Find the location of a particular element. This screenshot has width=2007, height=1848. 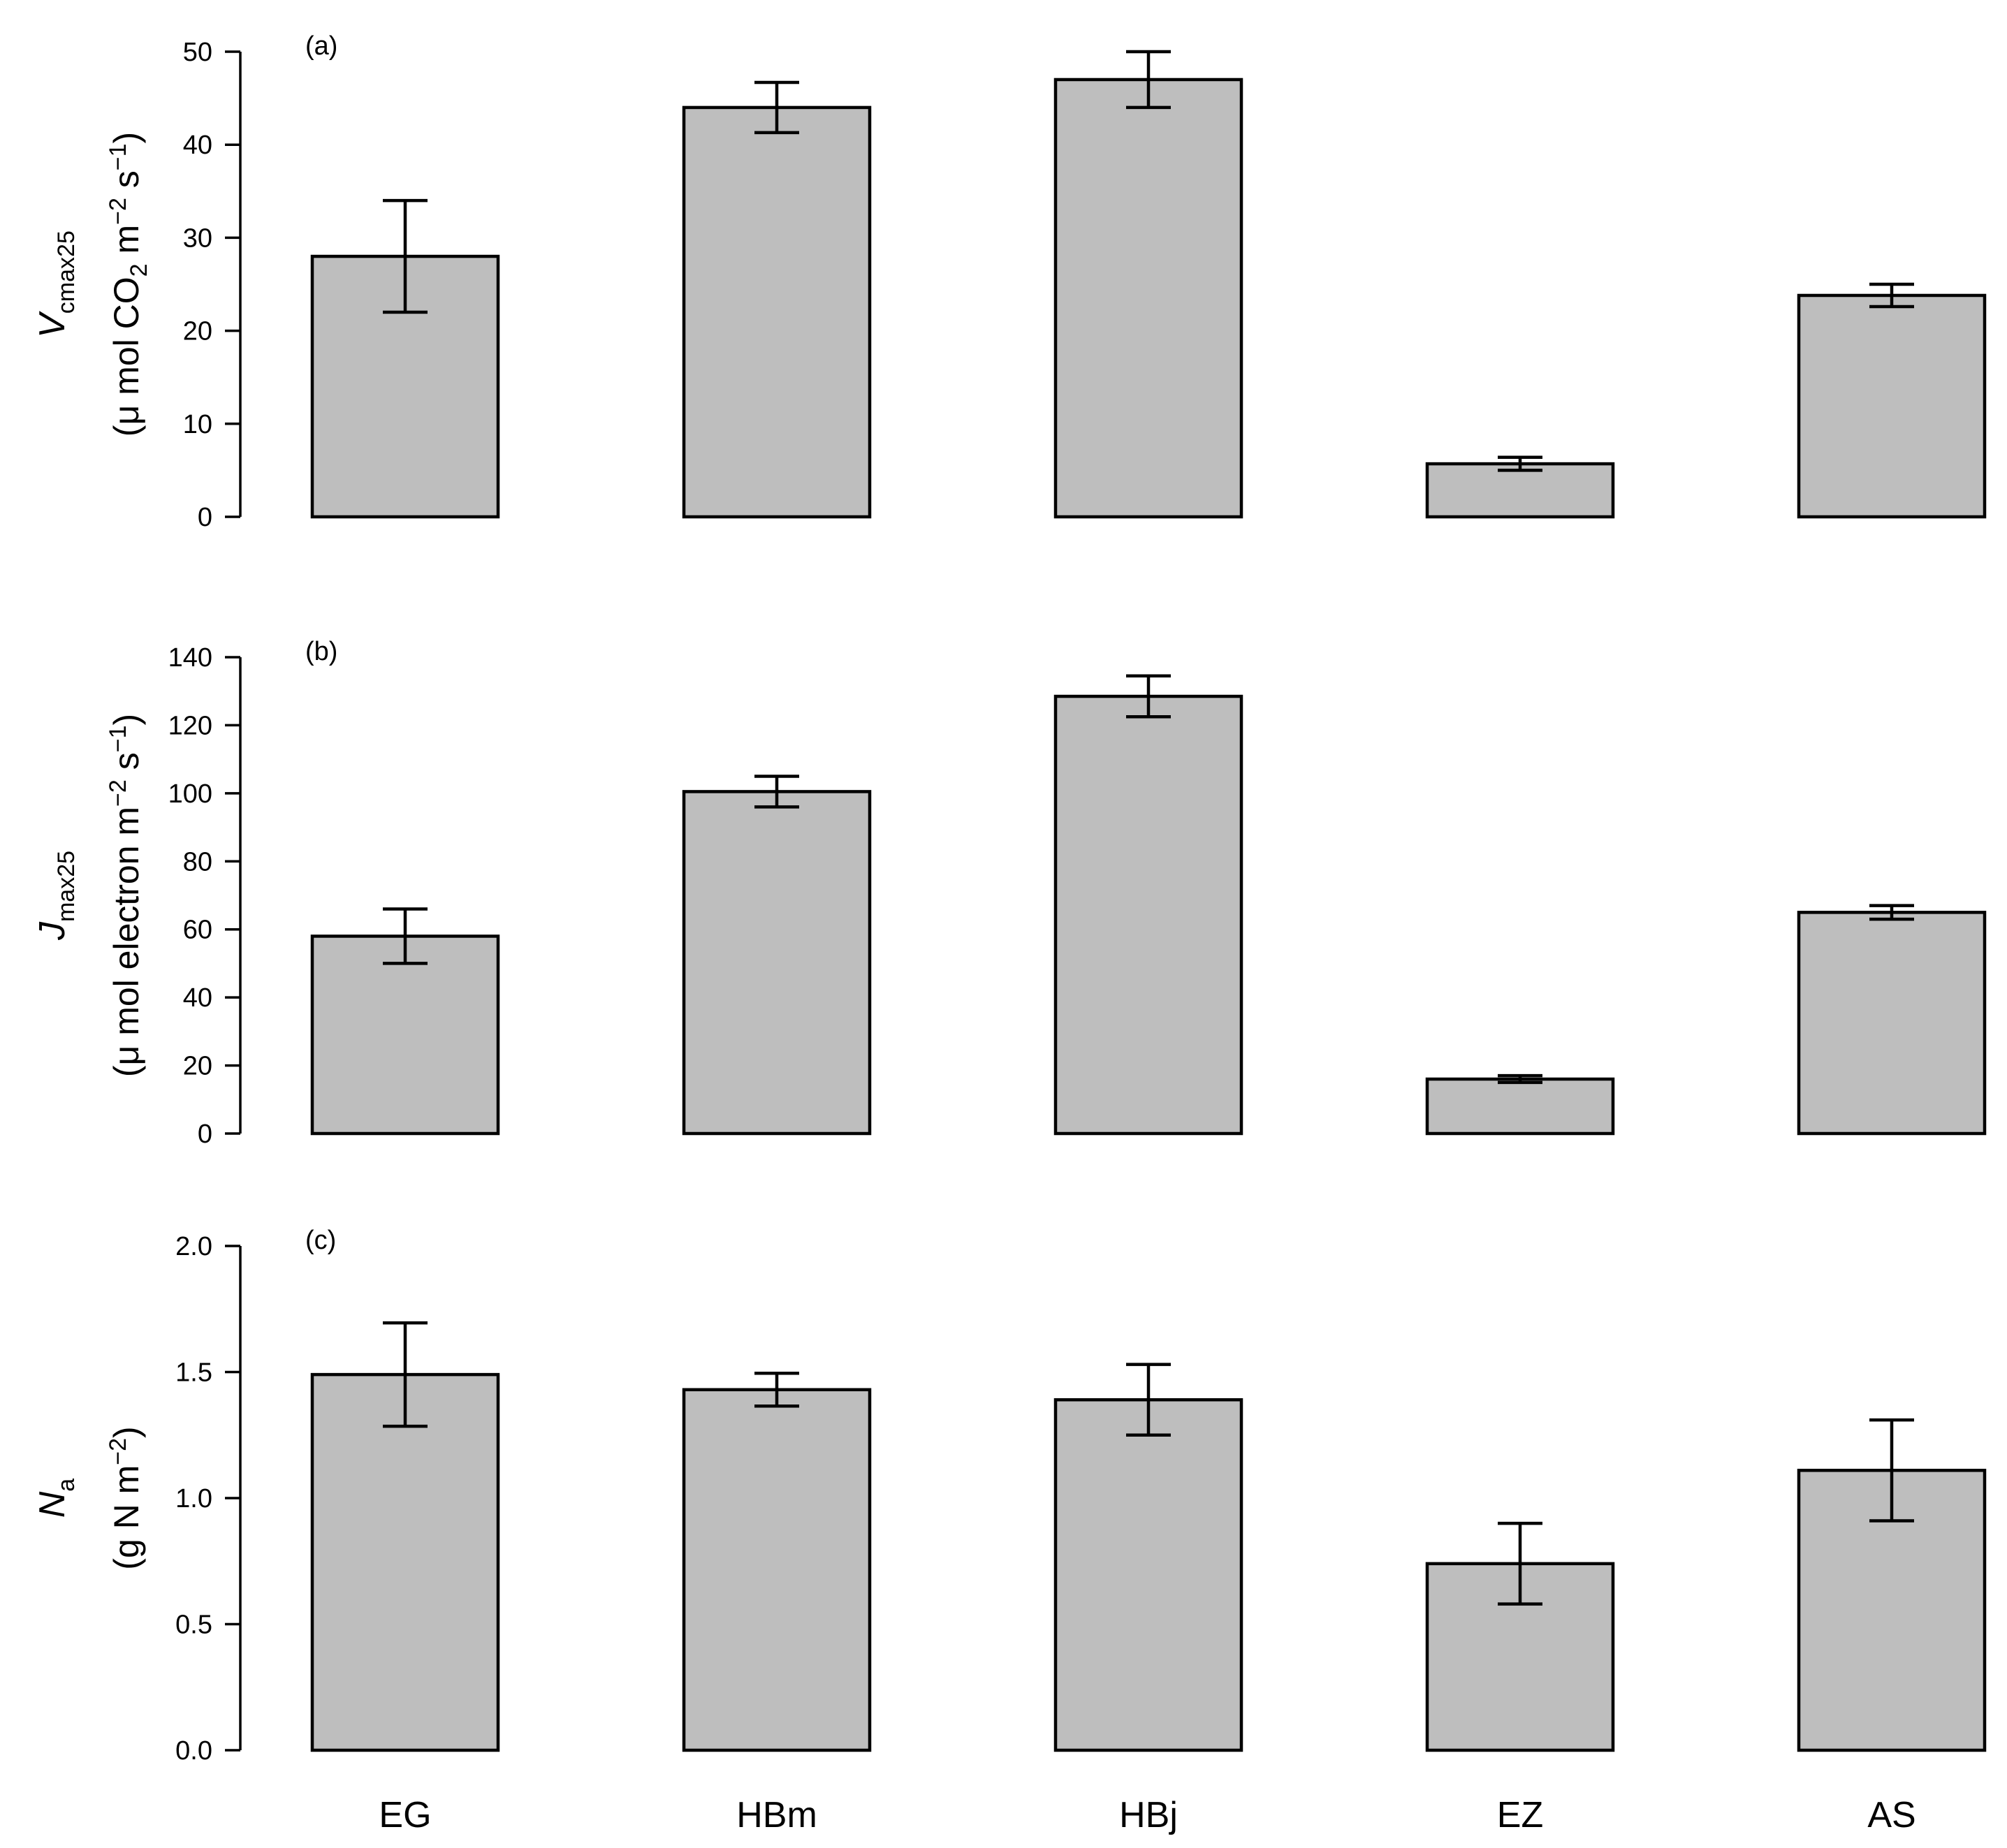

y-tick-label: 0.0 is located at coordinates (193, 1751).